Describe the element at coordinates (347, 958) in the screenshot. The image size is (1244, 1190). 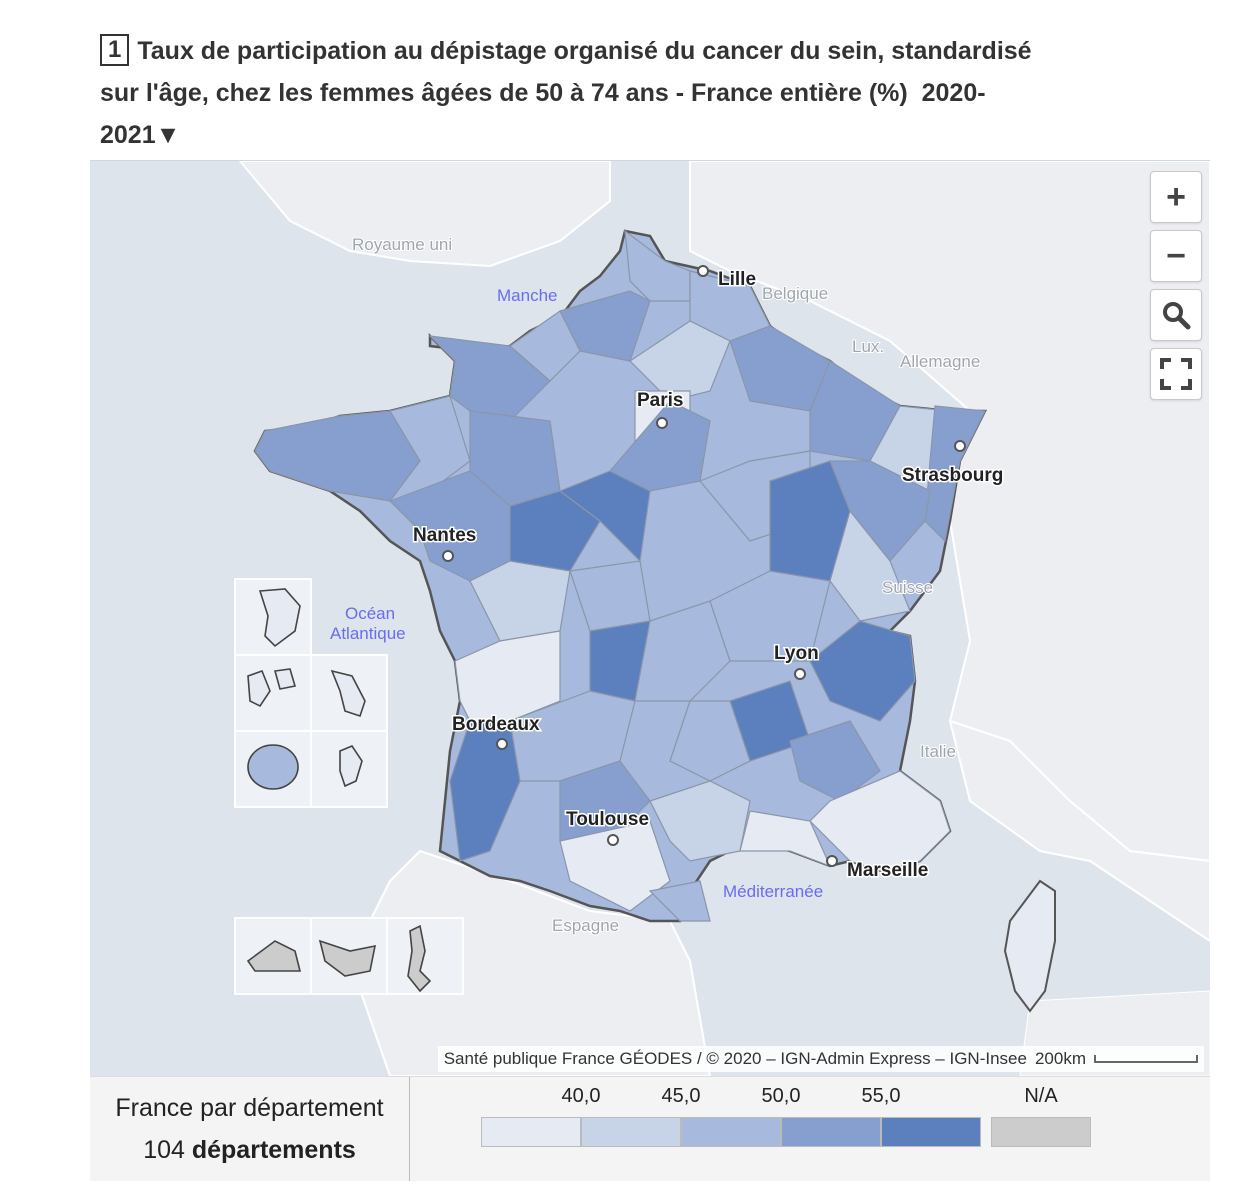
I see `inset-wallis` at that location.